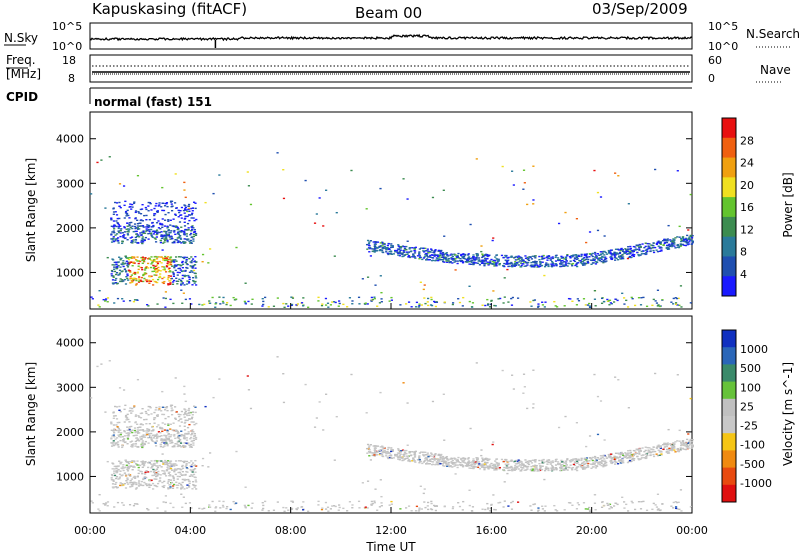 The image size is (800, 554). What do you see at coordinates (153, 102) in the screenshot?
I see `cpid-mode: normal (fast) 151` at bounding box center [153, 102].